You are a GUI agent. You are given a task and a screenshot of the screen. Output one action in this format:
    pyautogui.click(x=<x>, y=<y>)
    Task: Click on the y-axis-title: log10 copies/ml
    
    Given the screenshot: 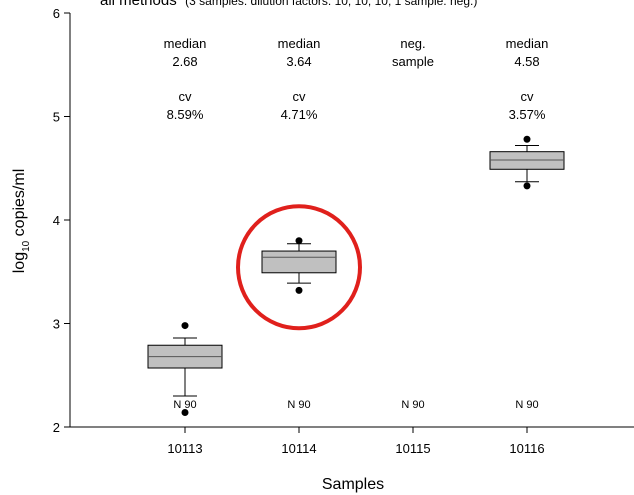 What is the action you would take?
    pyautogui.click(x=21, y=221)
    